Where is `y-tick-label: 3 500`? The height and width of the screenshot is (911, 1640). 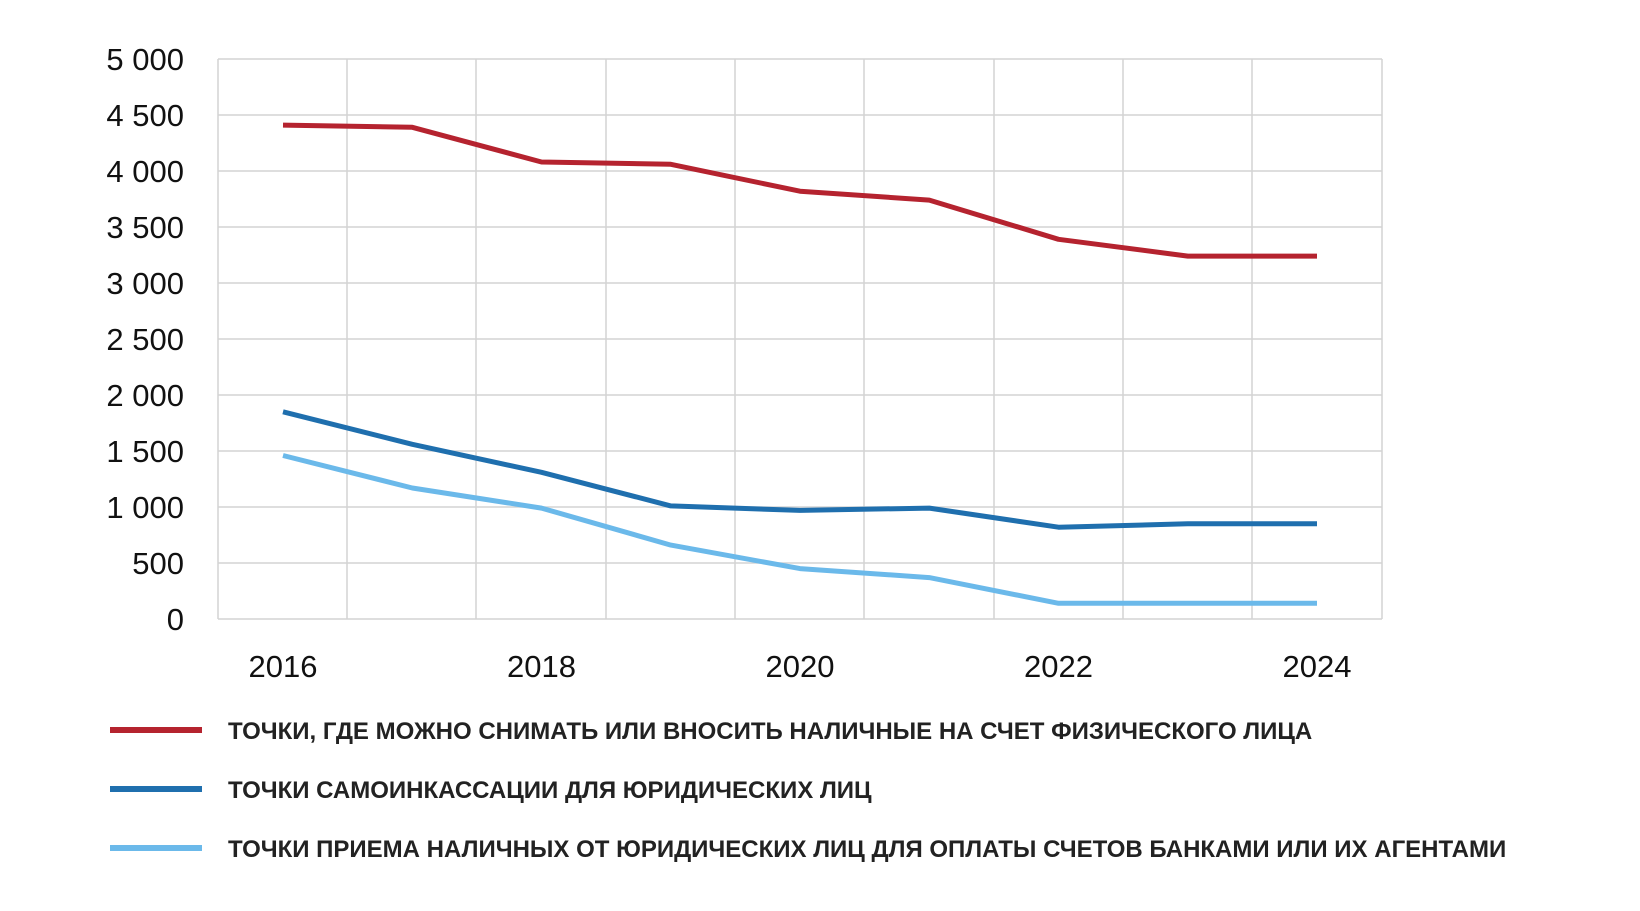
y-tick-label: 3 500 is located at coordinates (145, 227).